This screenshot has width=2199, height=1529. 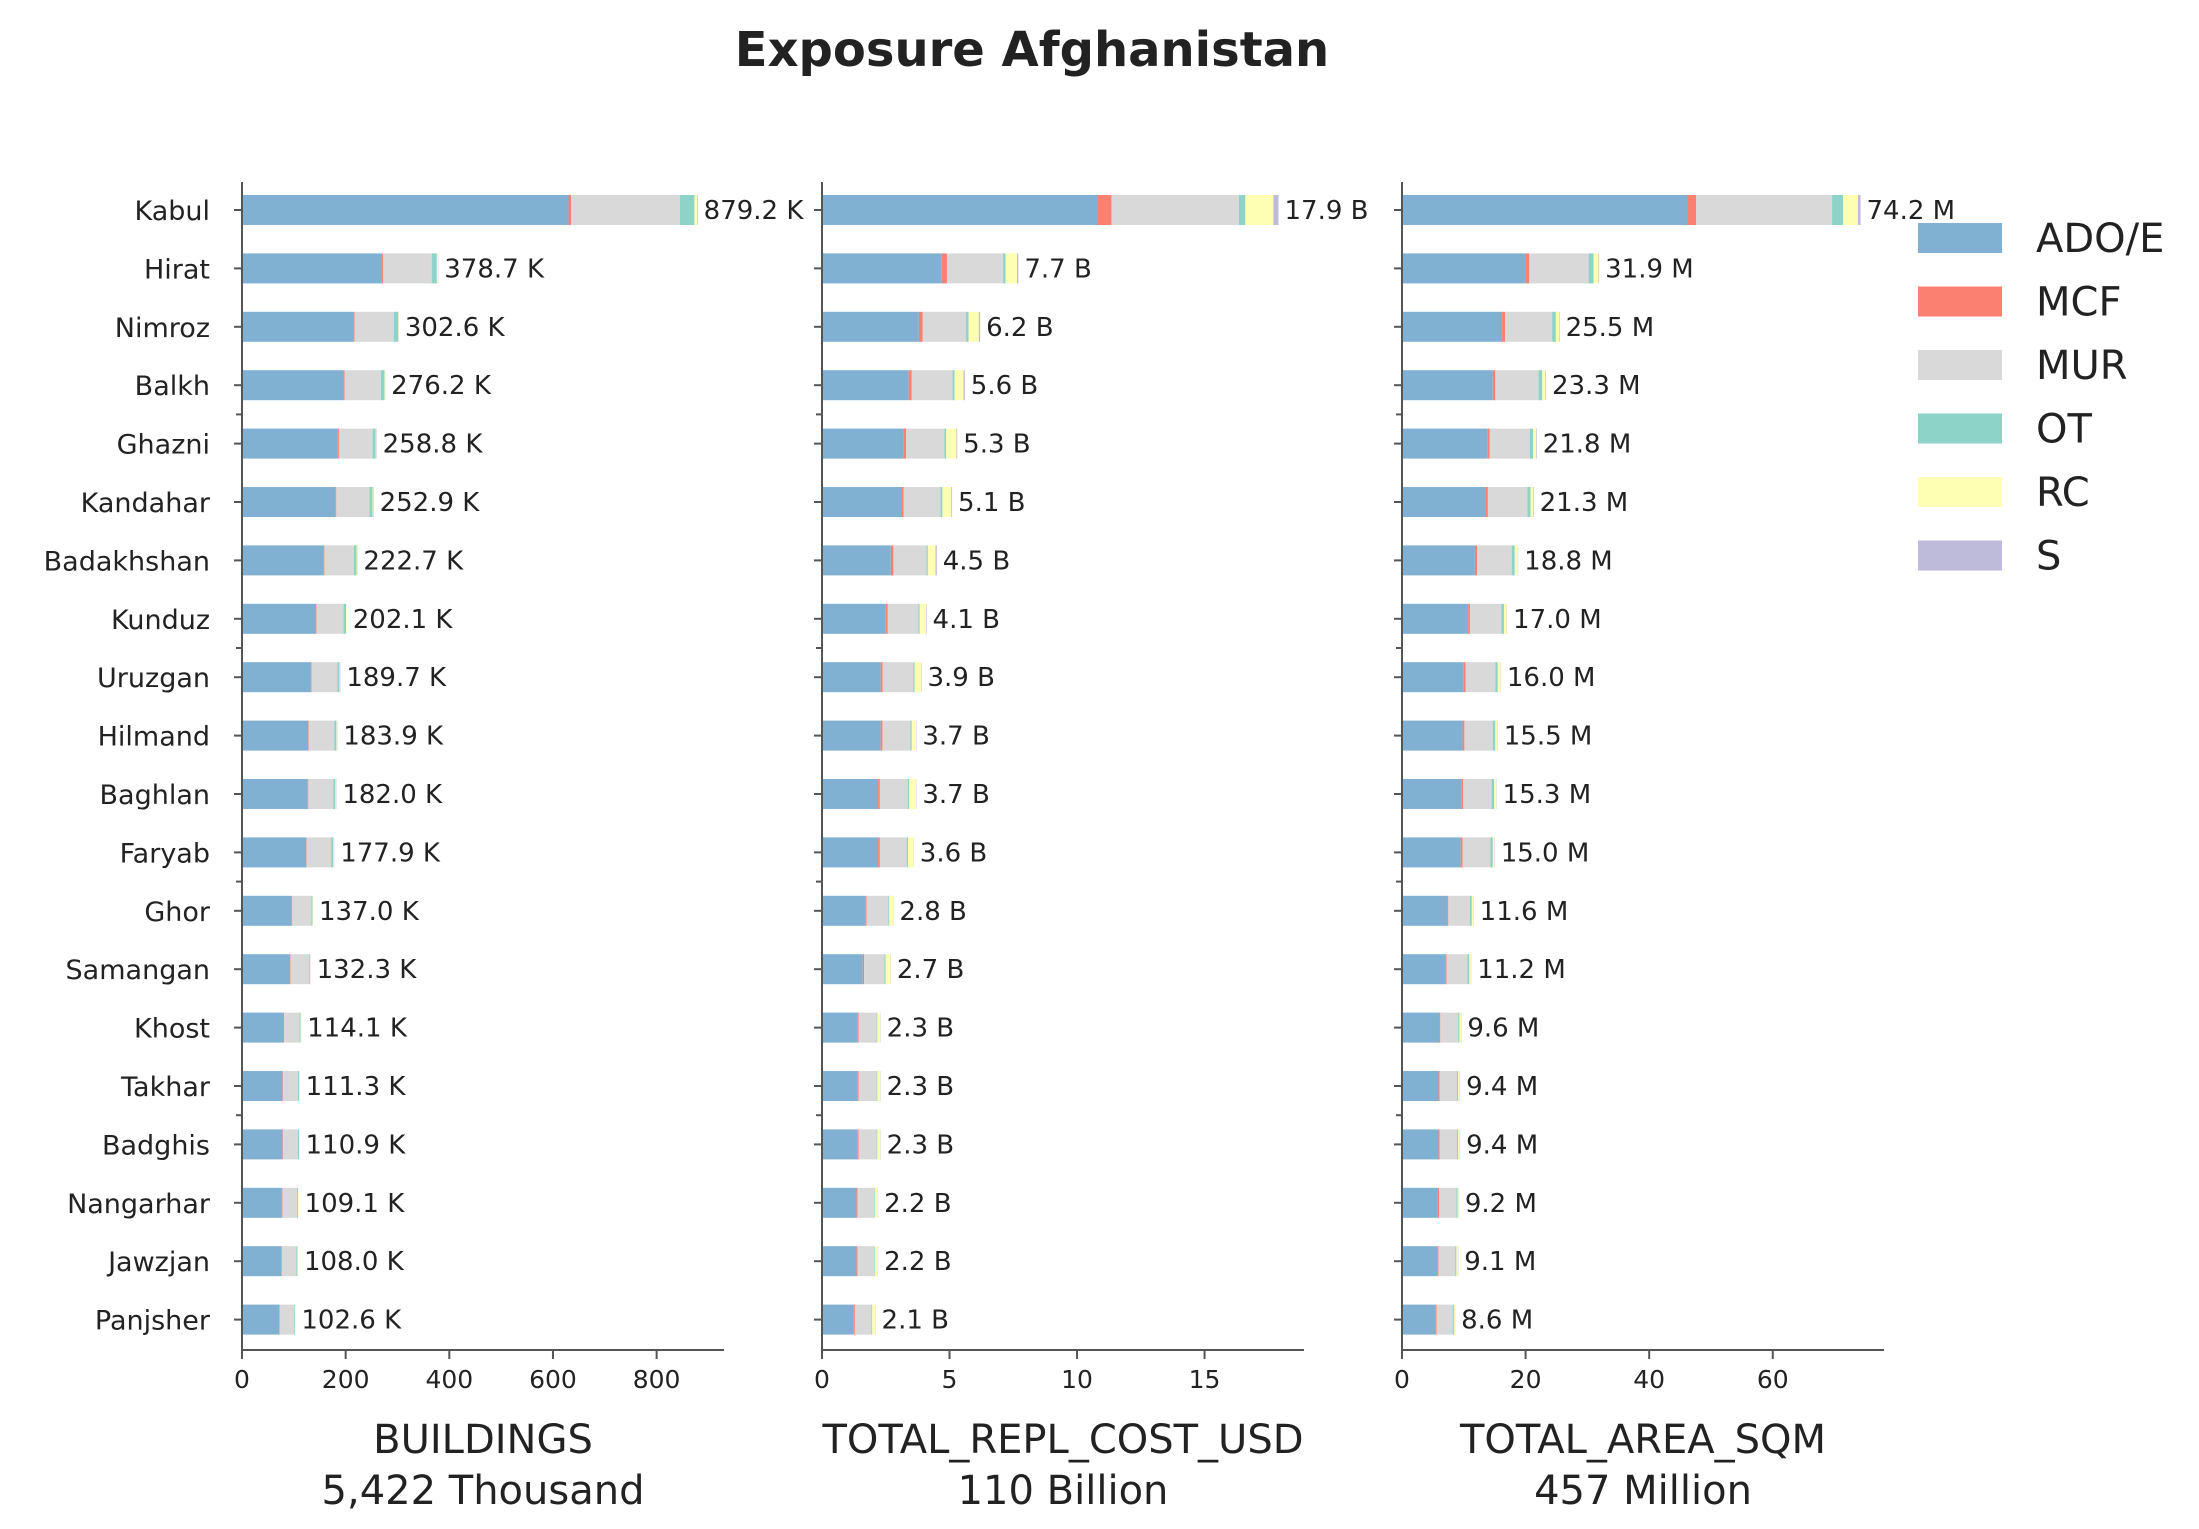 What do you see at coordinates (483, 1491) in the screenshot?
I see `x-axis-total: 5,422 Thousand` at bounding box center [483, 1491].